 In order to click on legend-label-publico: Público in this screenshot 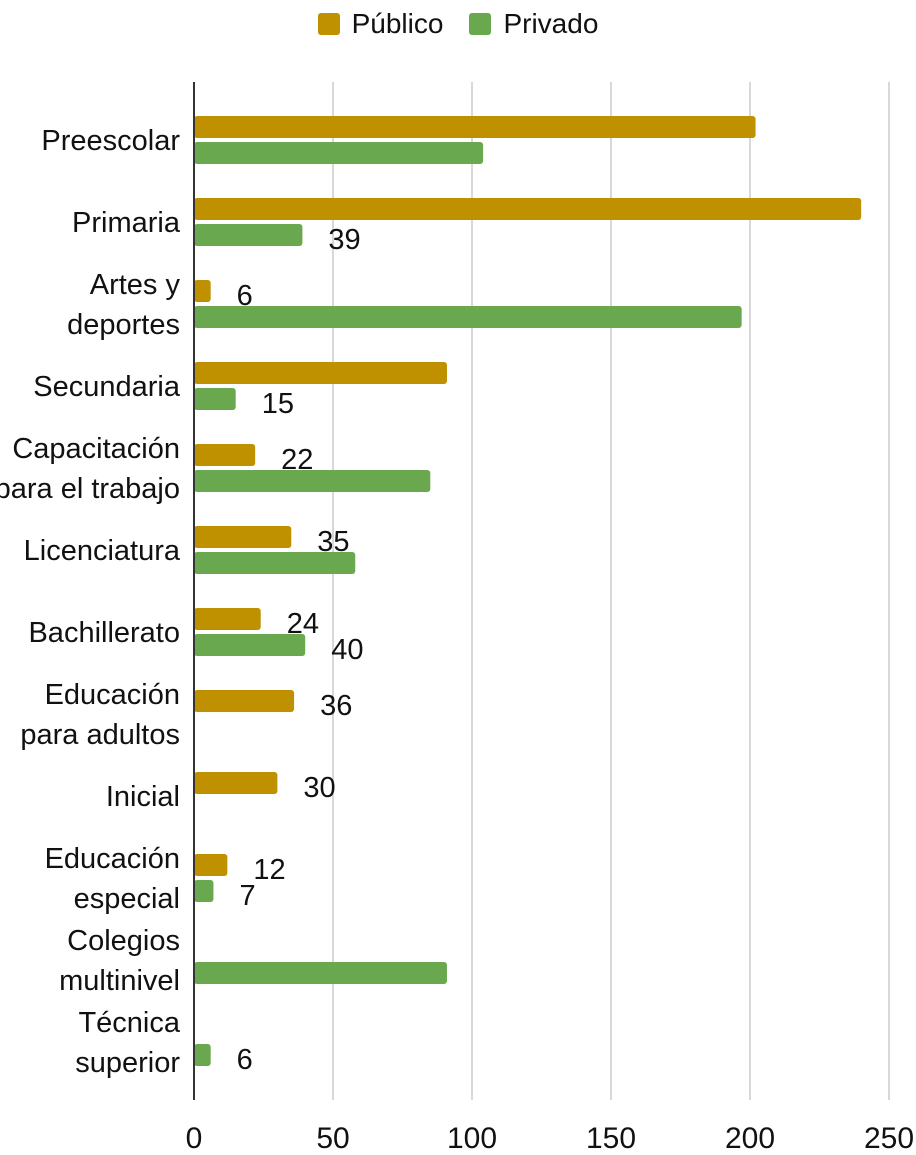, I will do `click(397, 23)`.